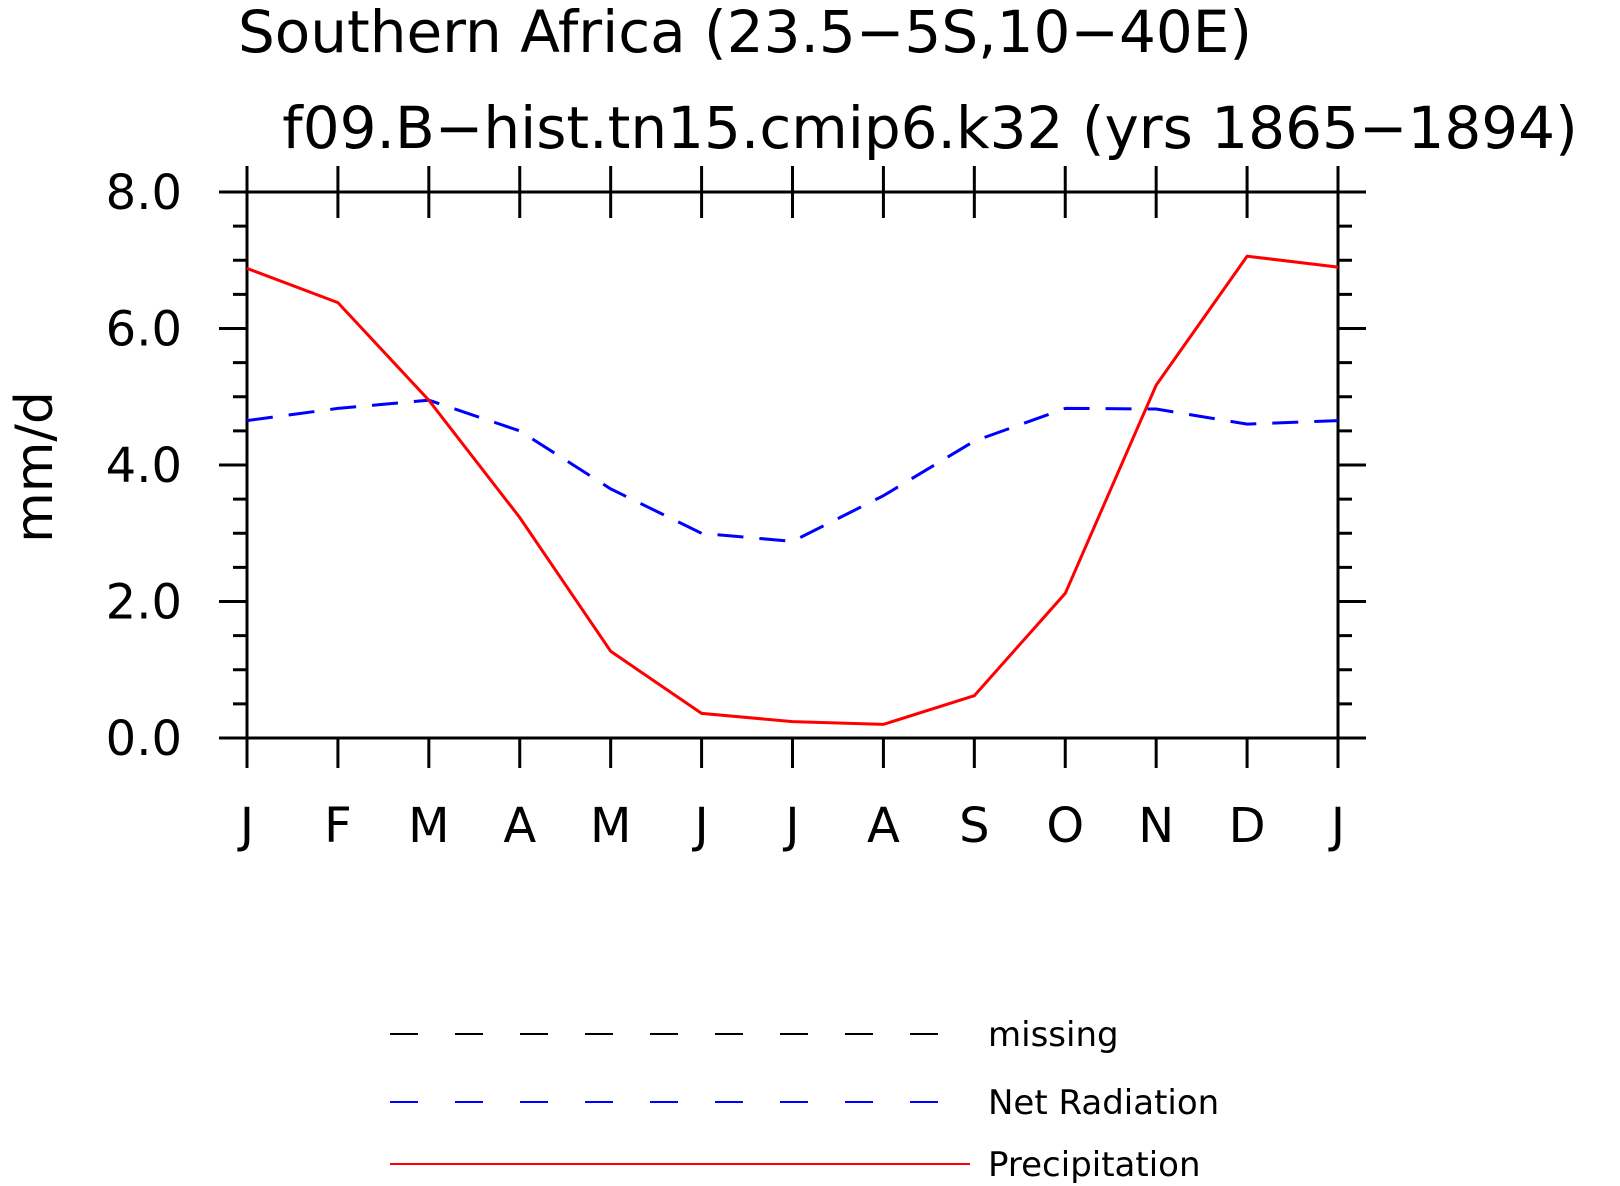  What do you see at coordinates (144, 330) in the screenshot?
I see `y-tick-label: 6.0` at bounding box center [144, 330].